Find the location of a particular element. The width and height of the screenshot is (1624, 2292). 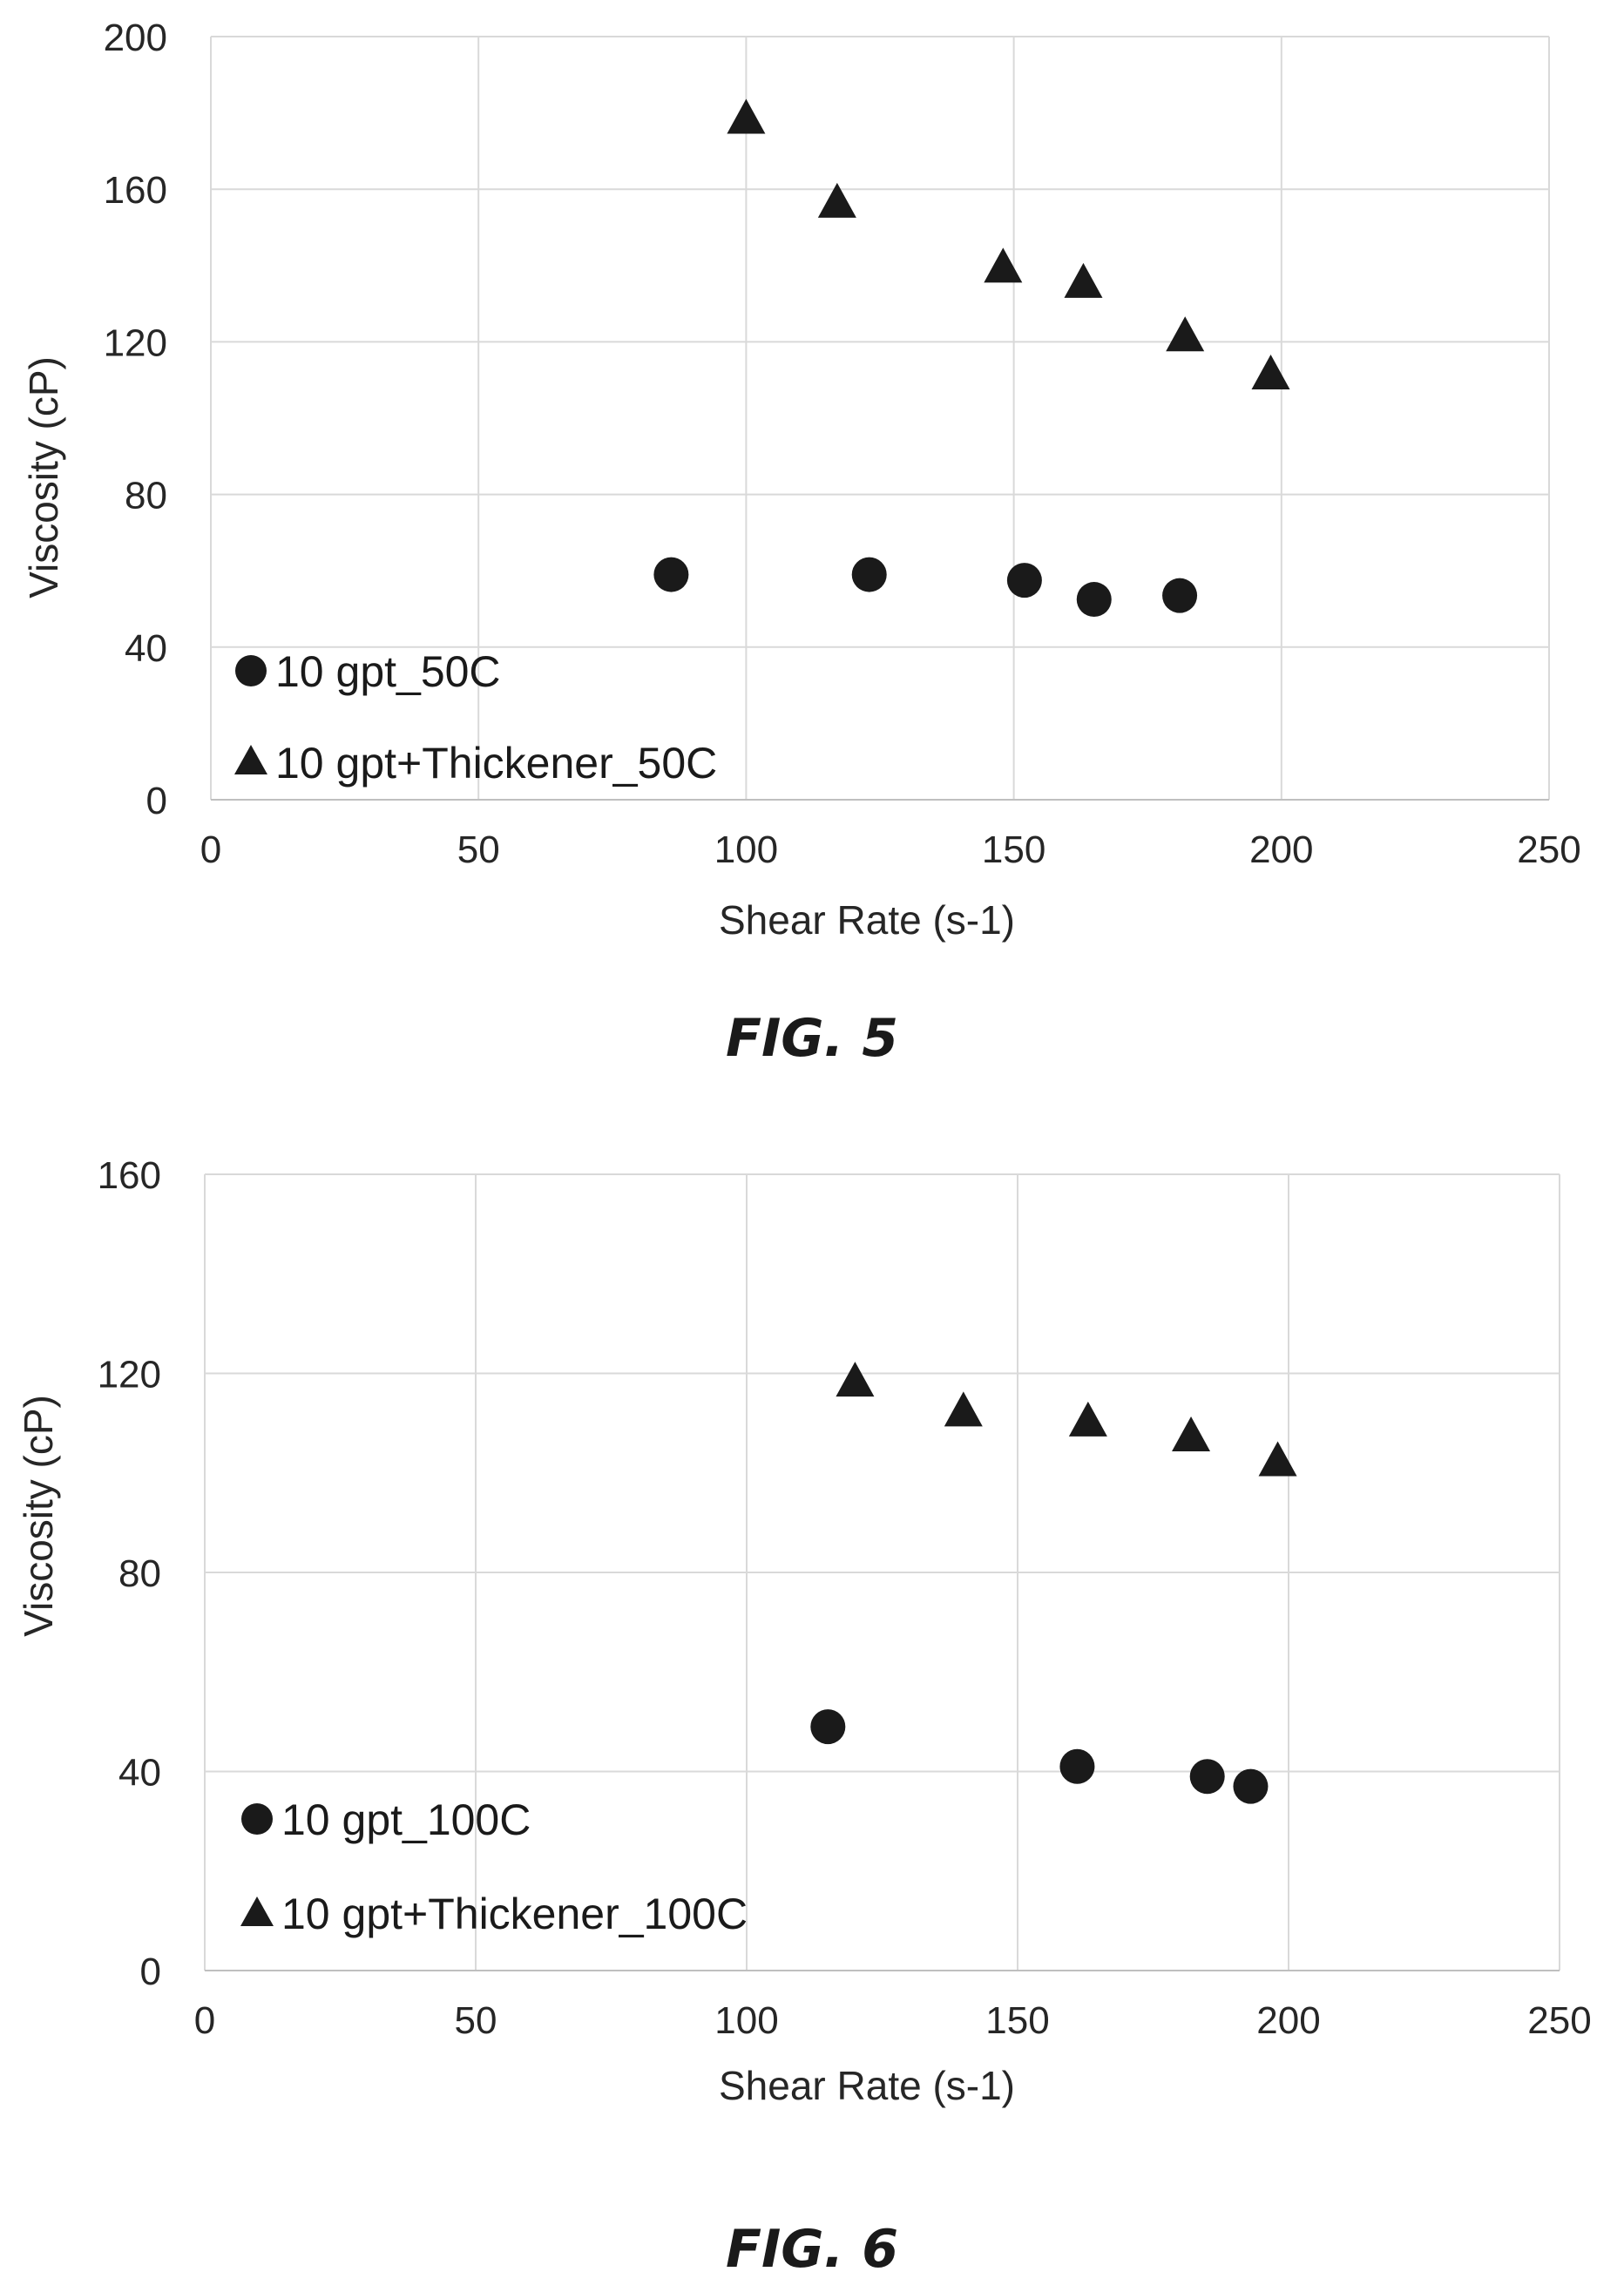

fig5-y-axis-title: Viscosity (cP) is located at coordinates (43, 477).